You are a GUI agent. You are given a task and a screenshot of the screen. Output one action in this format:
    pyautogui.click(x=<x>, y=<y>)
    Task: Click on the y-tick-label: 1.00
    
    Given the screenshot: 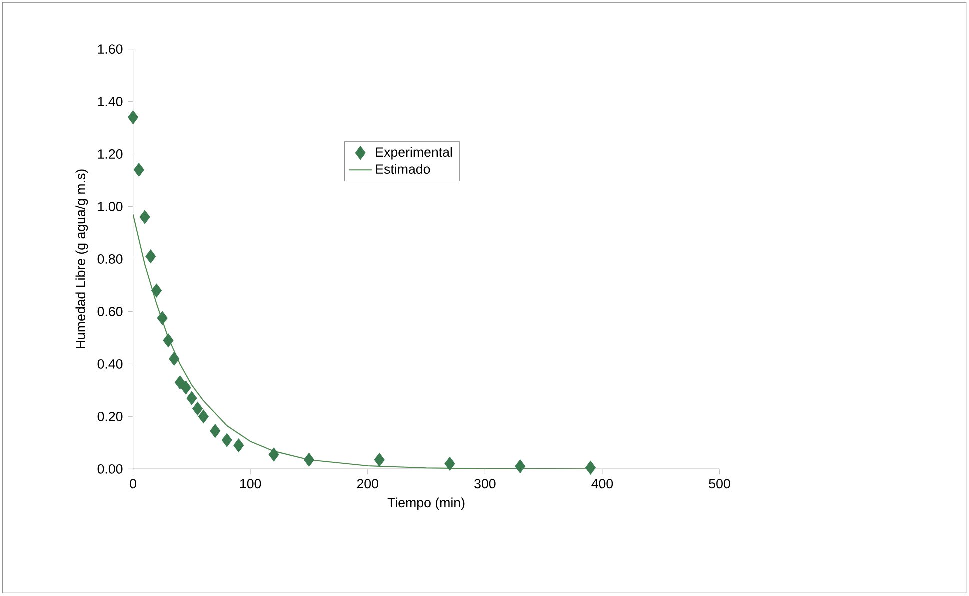 What is the action you would take?
    pyautogui.click(x=110, y=207)
    